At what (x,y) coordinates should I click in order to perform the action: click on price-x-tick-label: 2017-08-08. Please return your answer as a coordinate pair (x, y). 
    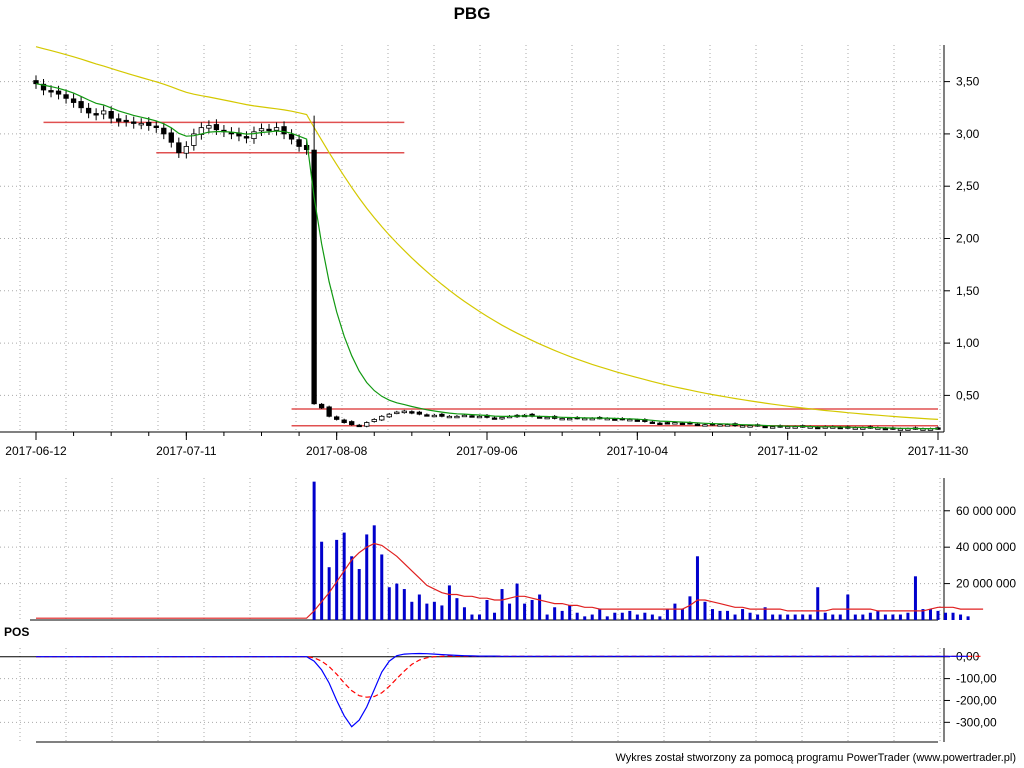
    Looking at the image, I should click on (337, 451).